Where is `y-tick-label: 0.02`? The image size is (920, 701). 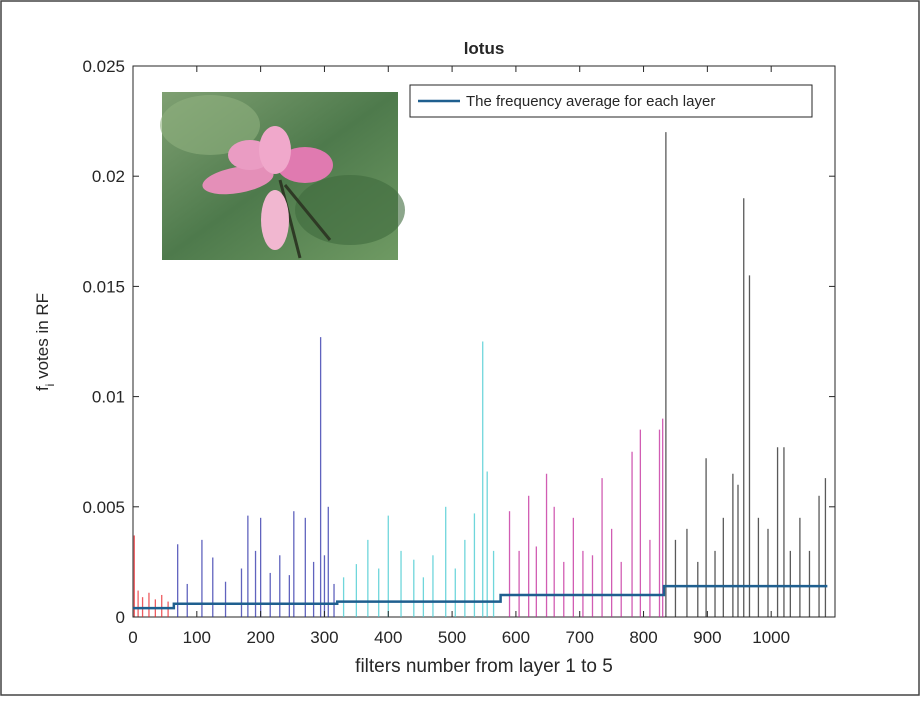 y-tick-label: 0.02 is located at coordinates (108, 176).